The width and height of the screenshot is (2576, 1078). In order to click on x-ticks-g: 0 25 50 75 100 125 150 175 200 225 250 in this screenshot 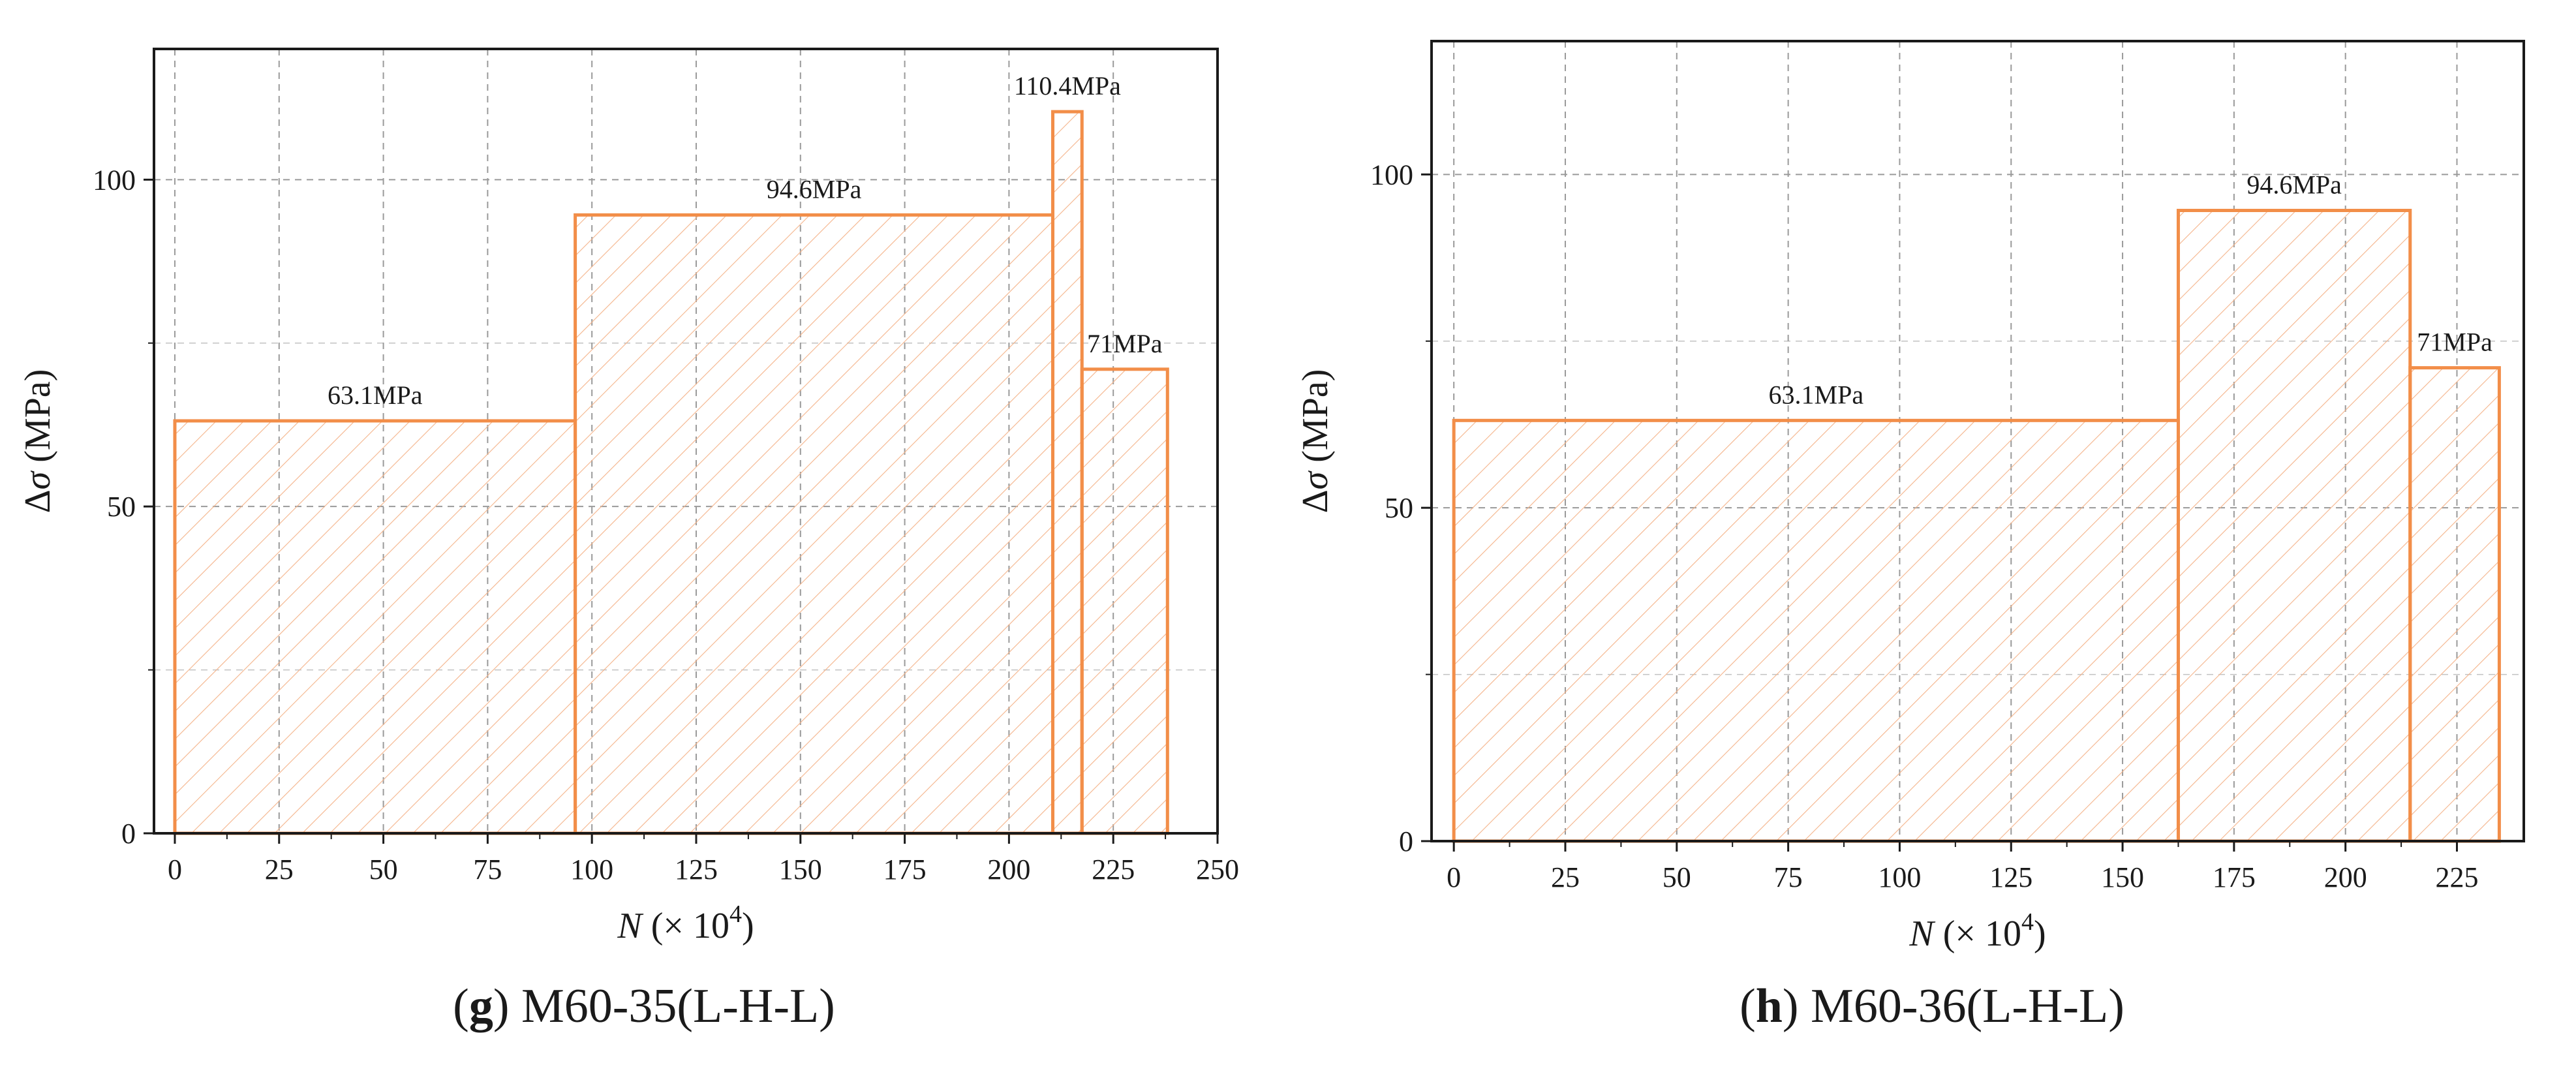, I will do `click(703, 860)`.